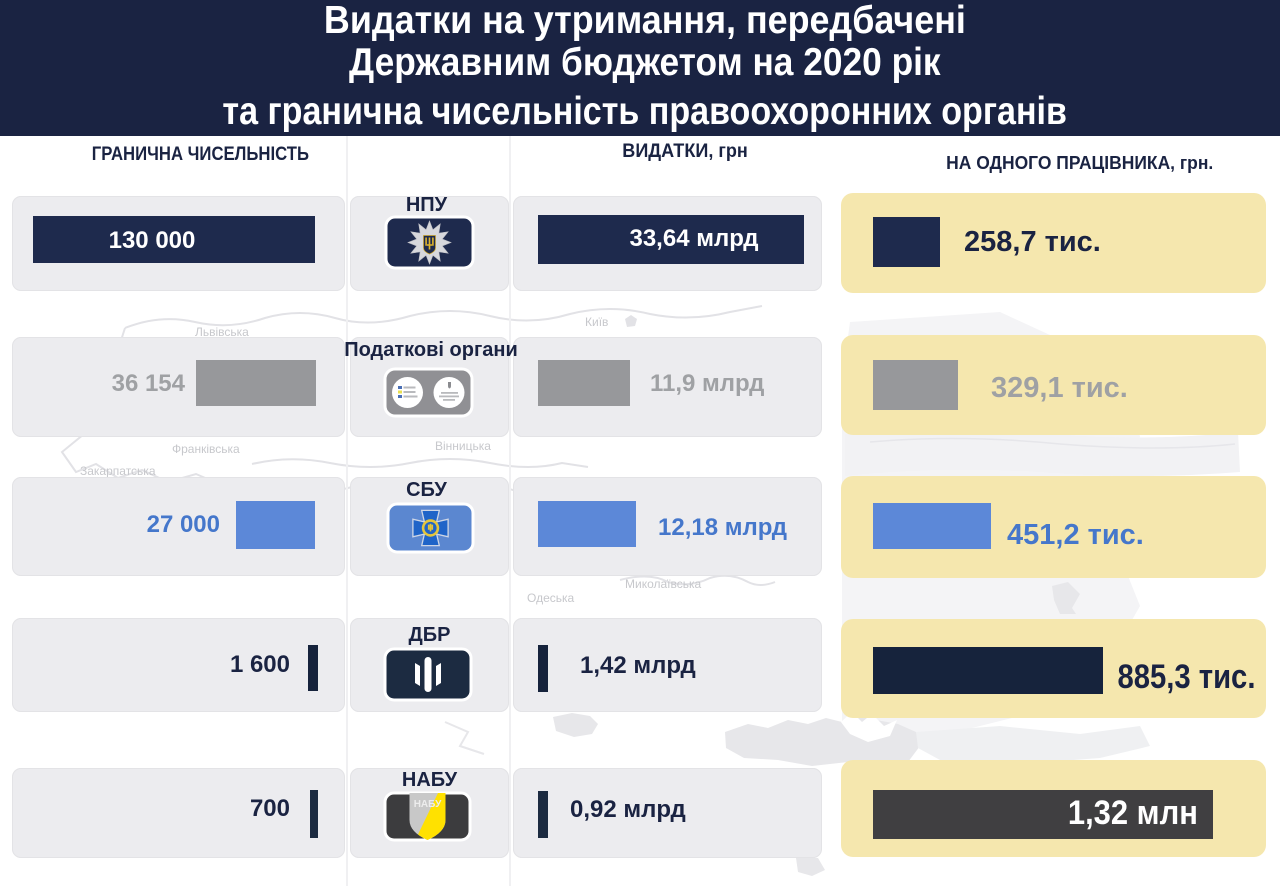  What do you see at coordinates (596, 322) in the screenshot?
I see `svg-text: Київ` at bounding box center [596, 322].